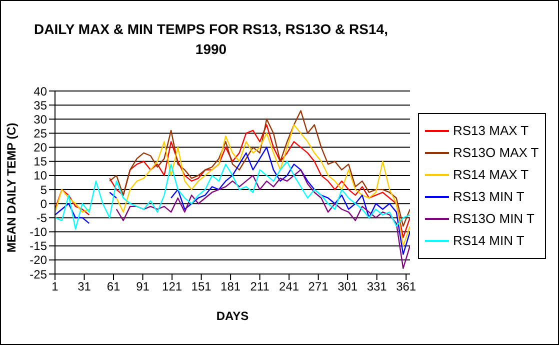 The height and width of the screenshot is (345, 559). What do you see at coordinates (41, 175) in the screenshot?
I see `y-tick-label: 10` at bounding box center [41, 175].